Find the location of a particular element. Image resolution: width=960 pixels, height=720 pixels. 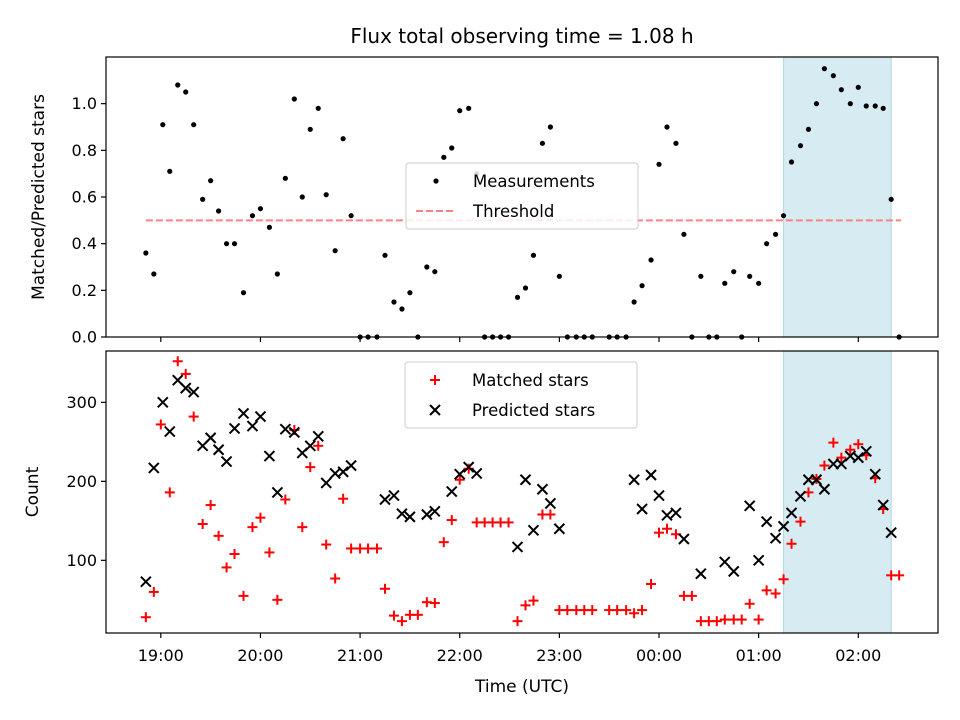

legend-label: Predicted stars is located at coordinates (533, 410).